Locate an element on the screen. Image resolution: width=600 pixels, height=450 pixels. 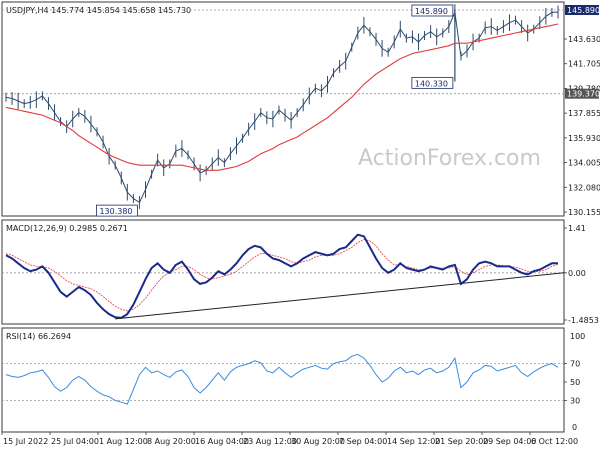
high-annotation: 145.890 is located at coordinates (431, 11).